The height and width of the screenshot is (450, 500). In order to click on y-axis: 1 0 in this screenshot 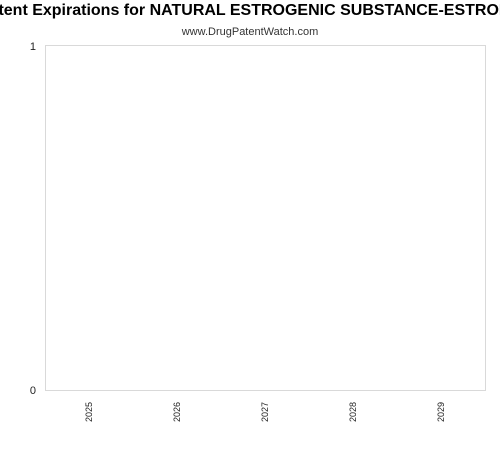, I will do `click(33, 219)`.